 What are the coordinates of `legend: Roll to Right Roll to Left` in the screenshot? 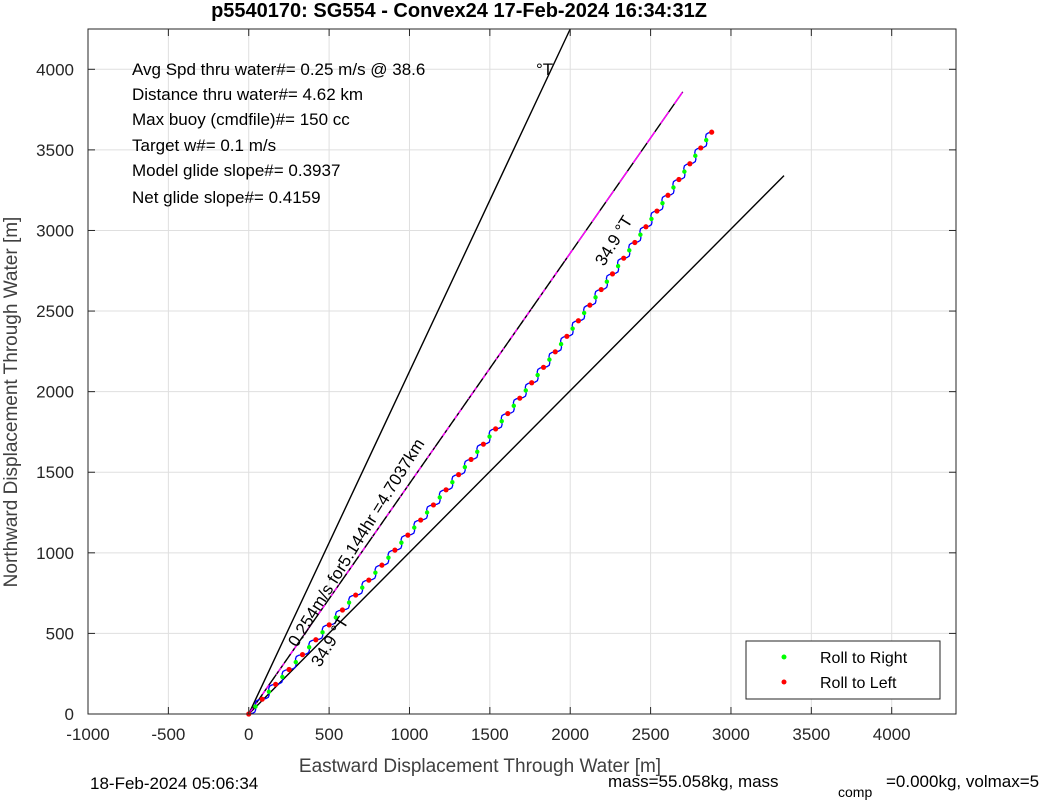 It's located at (843, 670).